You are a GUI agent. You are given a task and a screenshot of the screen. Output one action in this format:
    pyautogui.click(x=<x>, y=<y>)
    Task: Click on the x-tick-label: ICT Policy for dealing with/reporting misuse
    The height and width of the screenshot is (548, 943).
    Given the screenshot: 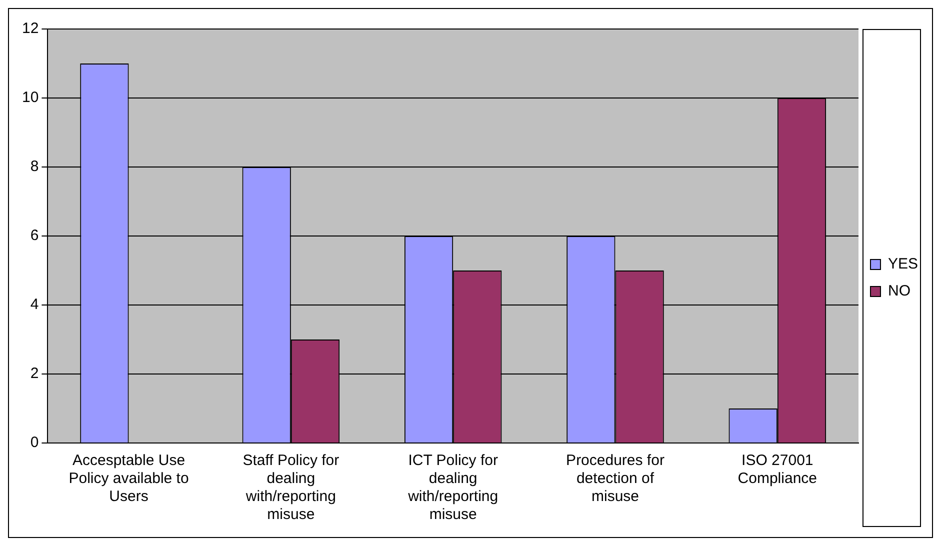 What is the action you would take?
    pyautogui.click(x=452, y=488)
    